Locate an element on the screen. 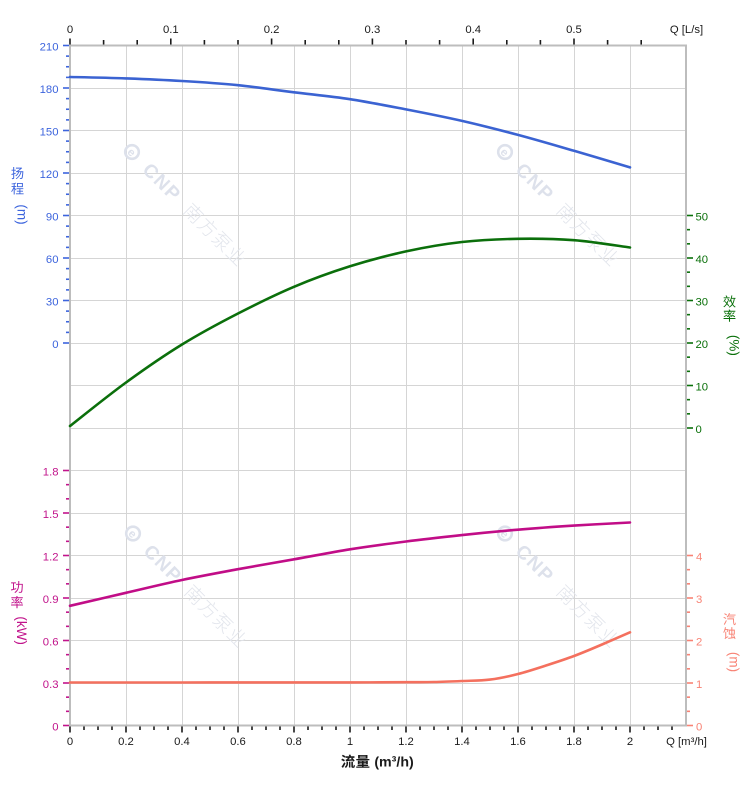 This screenshot has width=752, height=802. svg-text: 120 is located at coordinates (49, 175).